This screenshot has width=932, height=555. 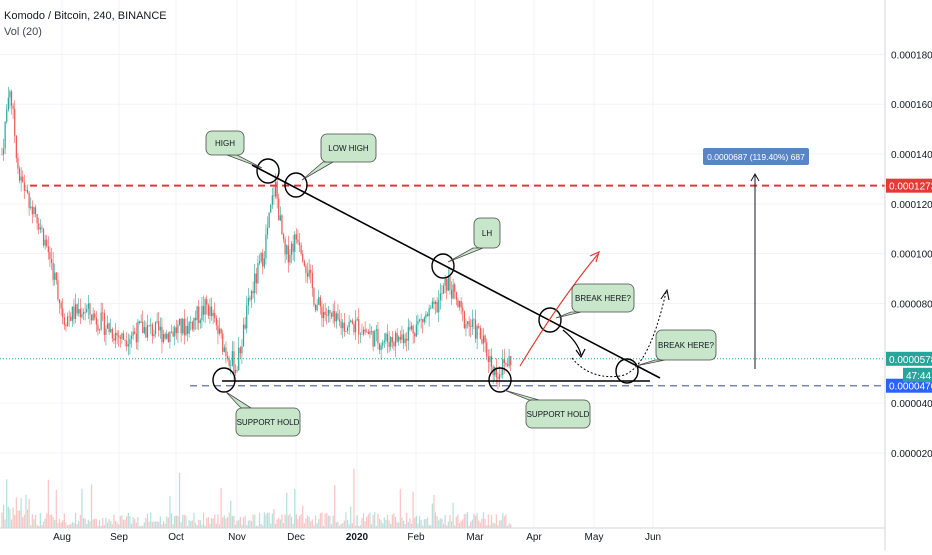 I want to click on callout-5-pointer, so click(x=239, y=400).